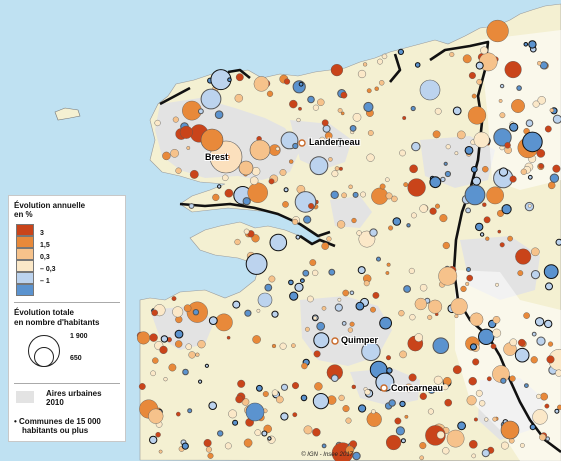  I want to click on urban-swatch, so click(25, 396).